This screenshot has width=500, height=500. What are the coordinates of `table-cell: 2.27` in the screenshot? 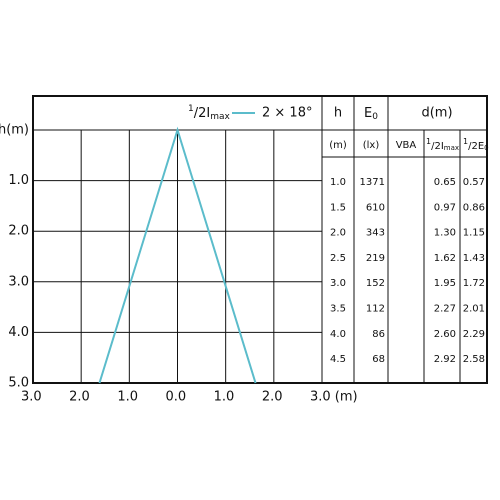 It's located at (445, 309).